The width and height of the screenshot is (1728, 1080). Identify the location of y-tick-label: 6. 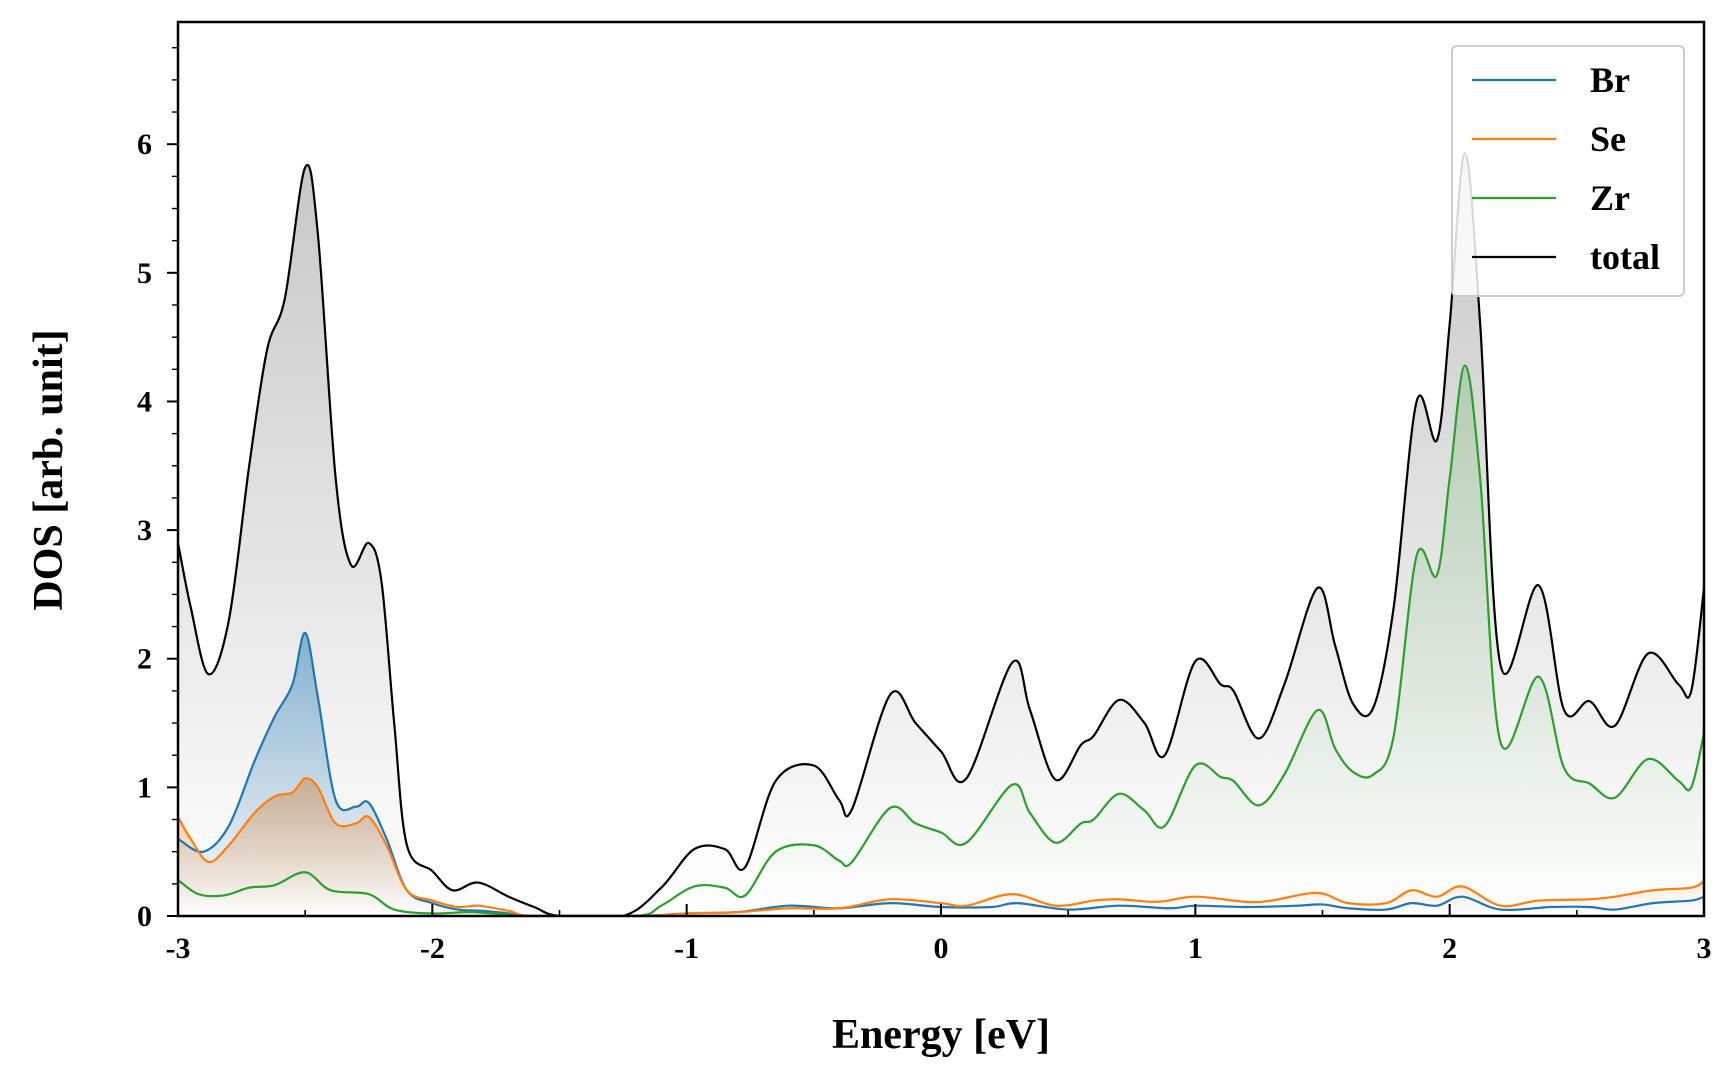
(144, 144).